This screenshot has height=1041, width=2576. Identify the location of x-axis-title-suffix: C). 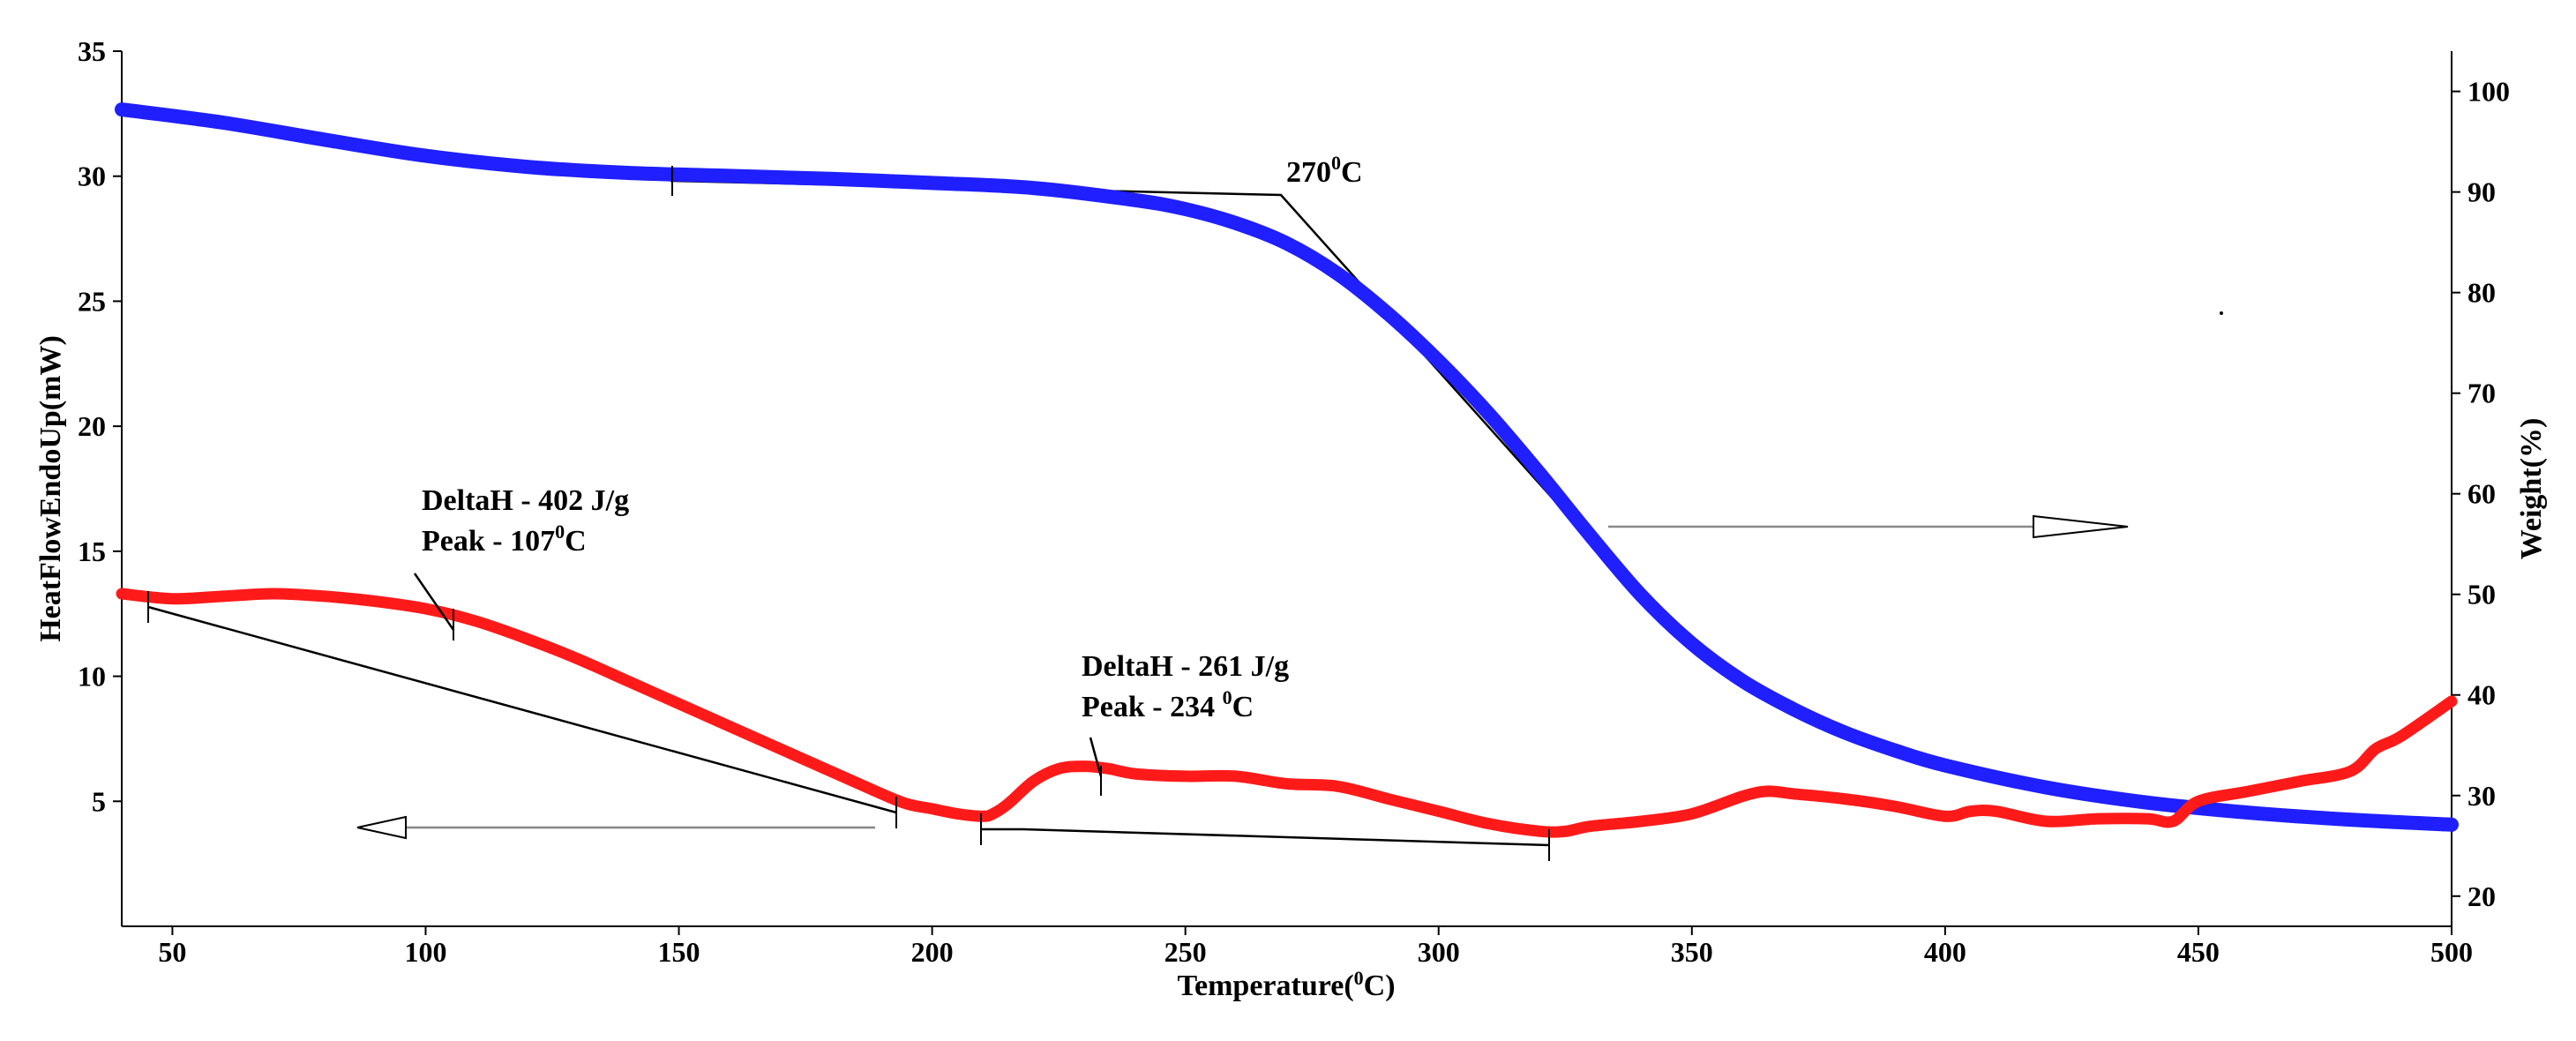
(1380, 986).